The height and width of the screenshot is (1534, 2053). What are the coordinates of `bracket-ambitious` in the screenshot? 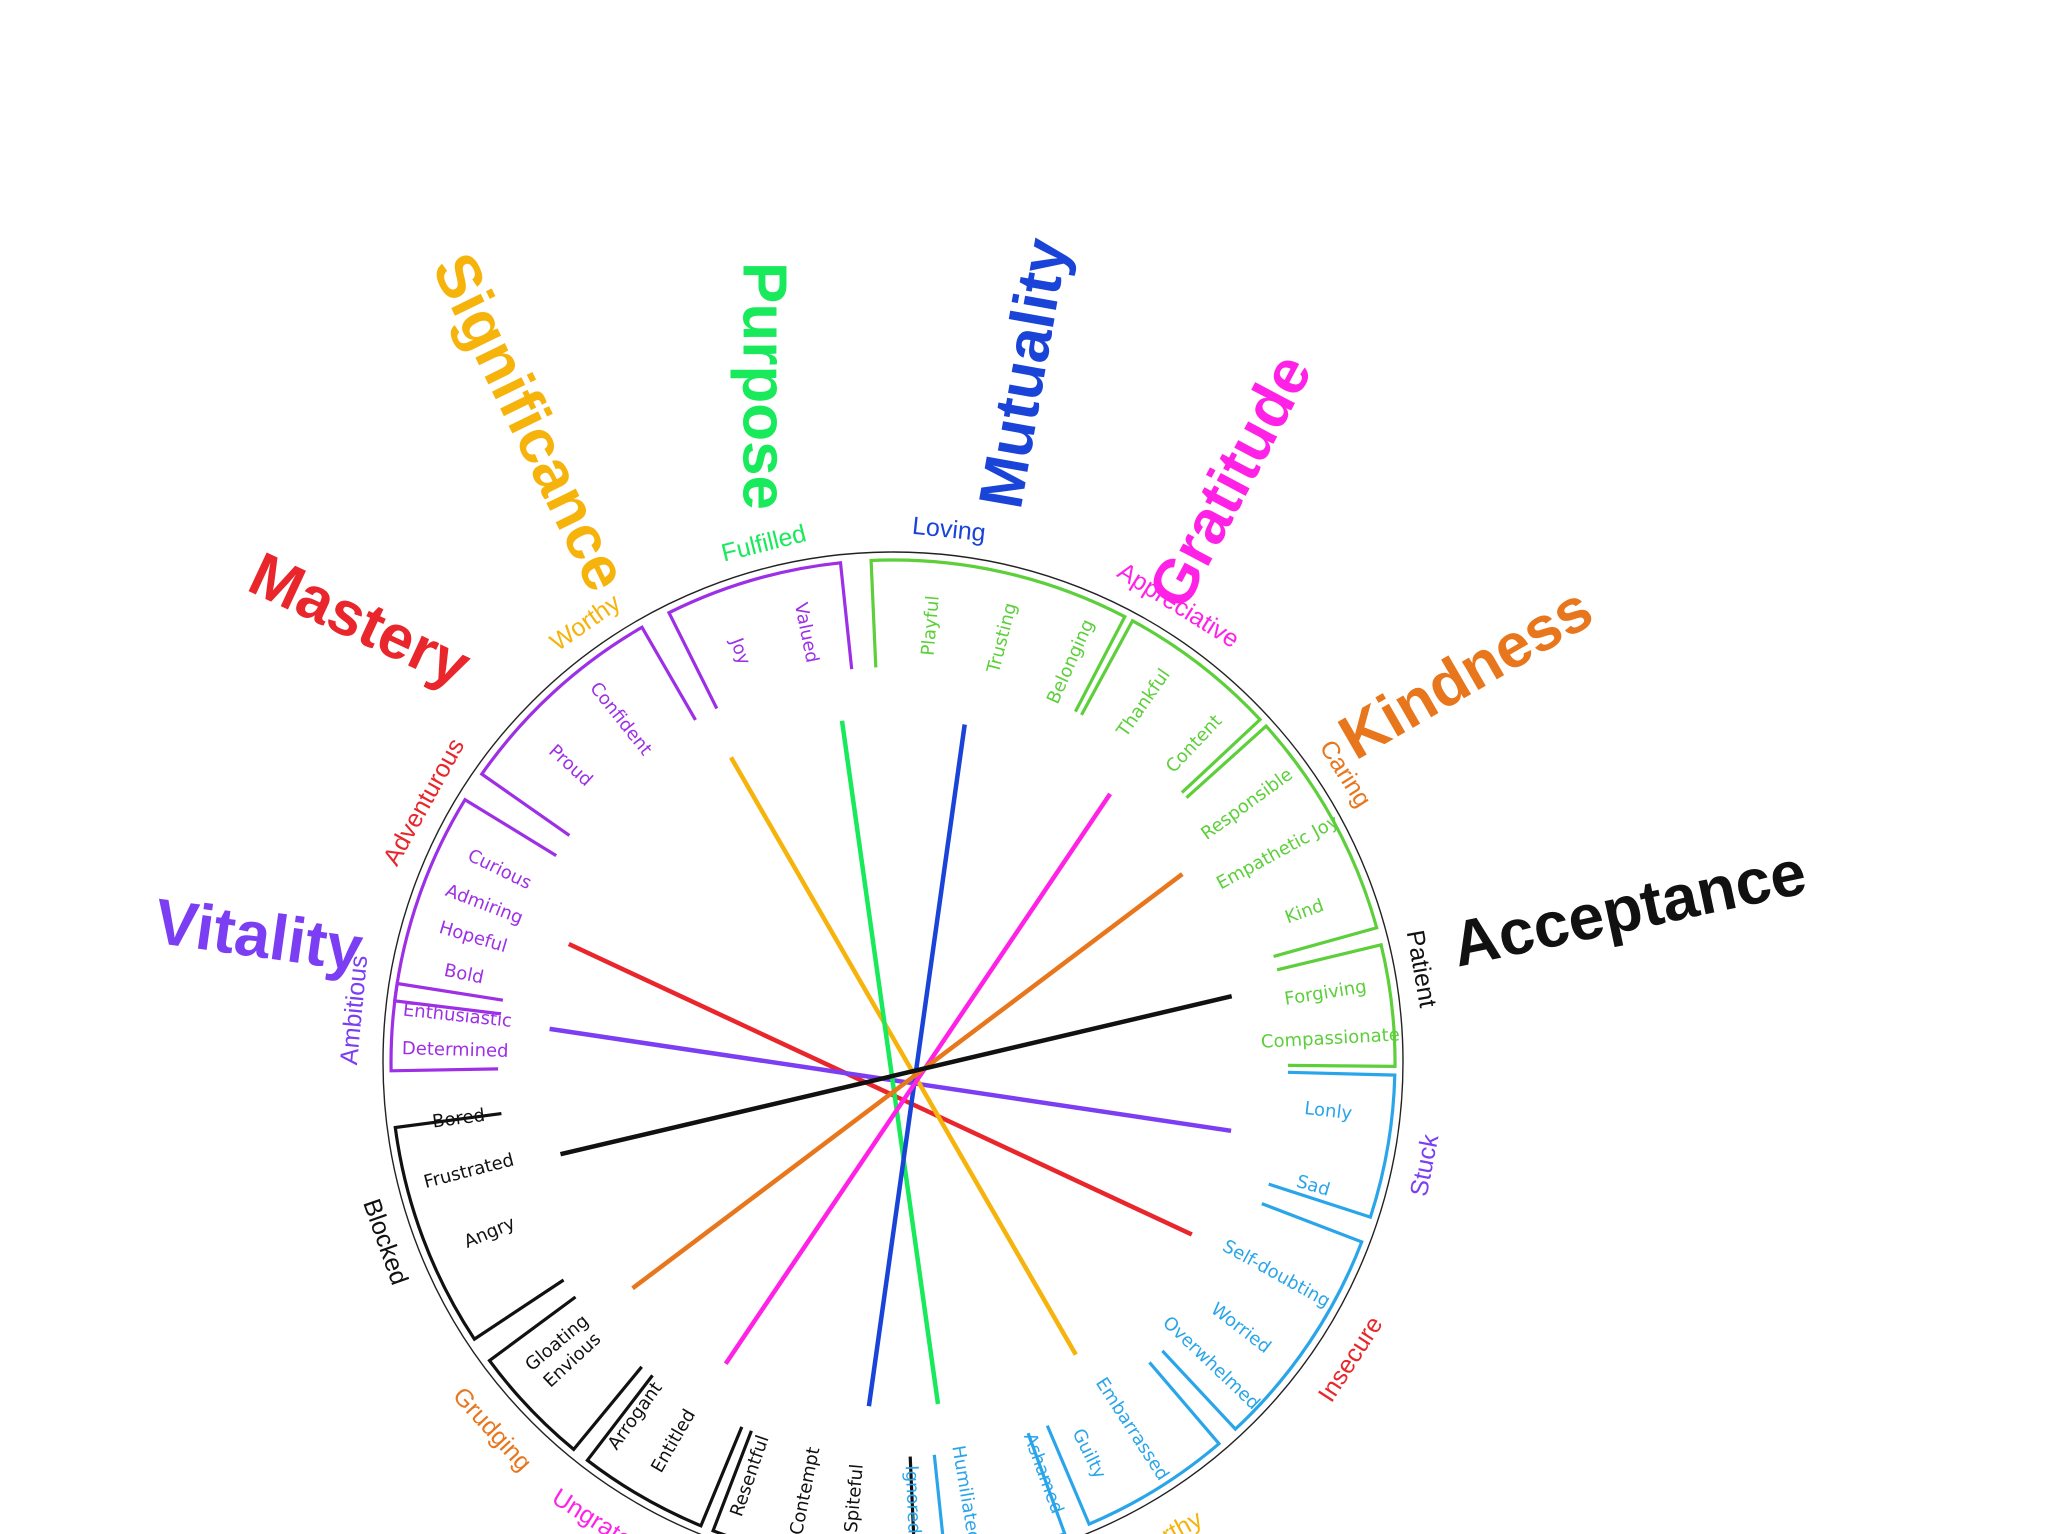 It's located at (446, 1027).